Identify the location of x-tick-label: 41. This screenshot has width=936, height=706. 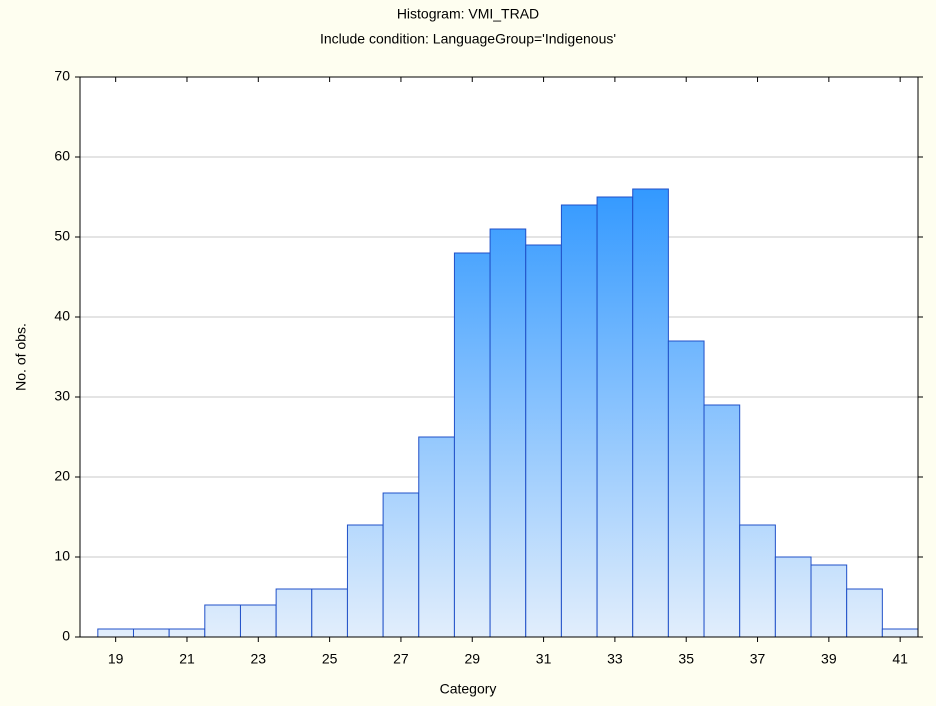
(900, 659).